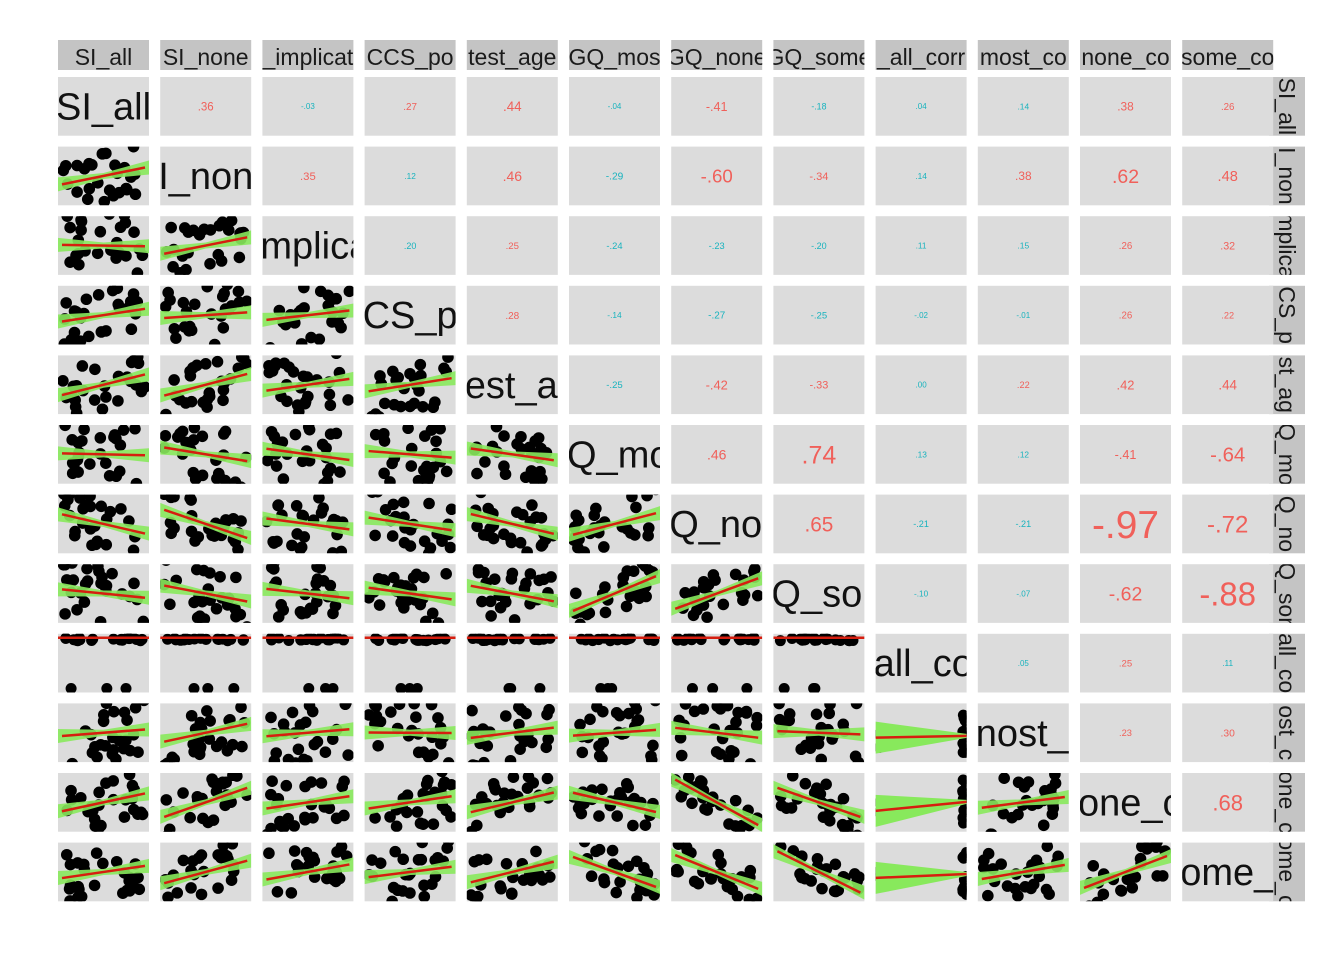  I want to click on correlation-value: -.64, so click(1227, 456).